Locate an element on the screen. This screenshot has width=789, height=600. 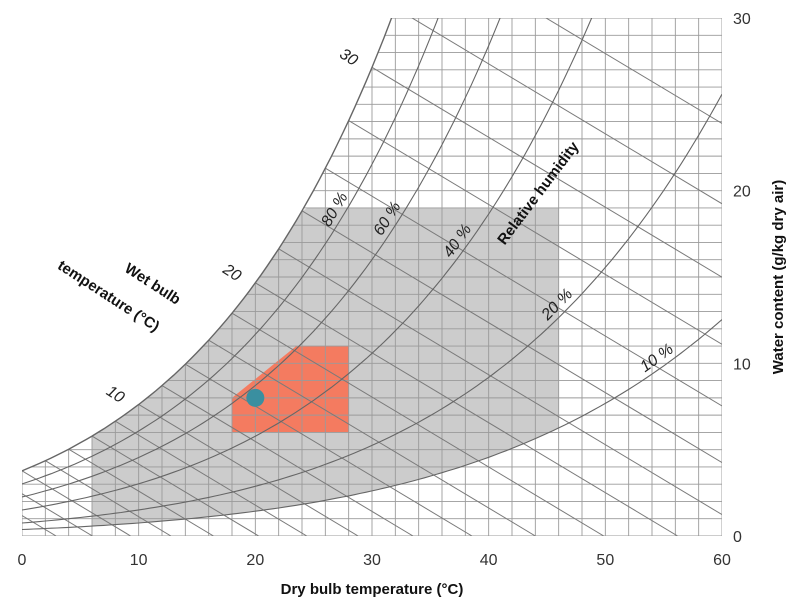
wet-bulb-label: 20 is located at coordinates (231, 273).